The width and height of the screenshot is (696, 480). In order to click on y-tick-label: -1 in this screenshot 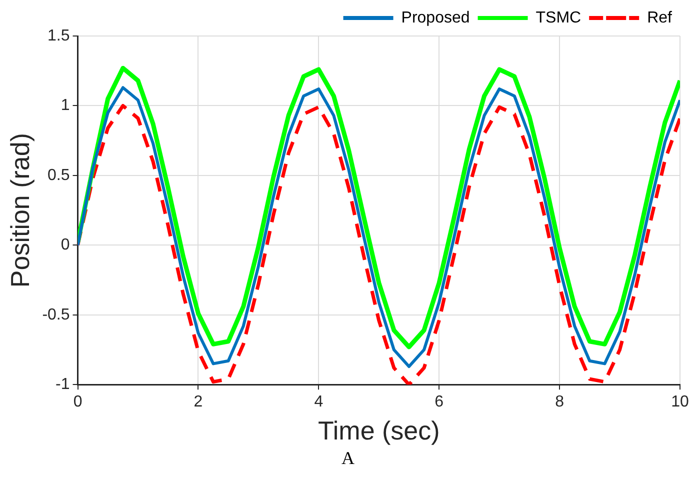, I will do `click(63, 385)`.